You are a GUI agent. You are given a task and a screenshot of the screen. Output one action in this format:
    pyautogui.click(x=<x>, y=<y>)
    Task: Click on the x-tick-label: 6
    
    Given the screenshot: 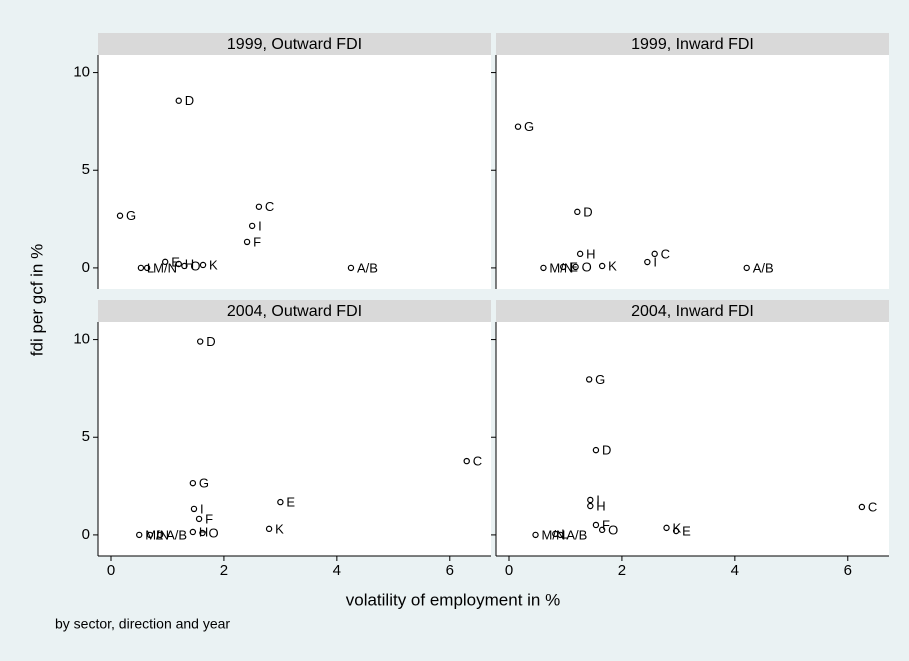 What is the action you would take?
    pyautogui.click(x=848, y=570)
    